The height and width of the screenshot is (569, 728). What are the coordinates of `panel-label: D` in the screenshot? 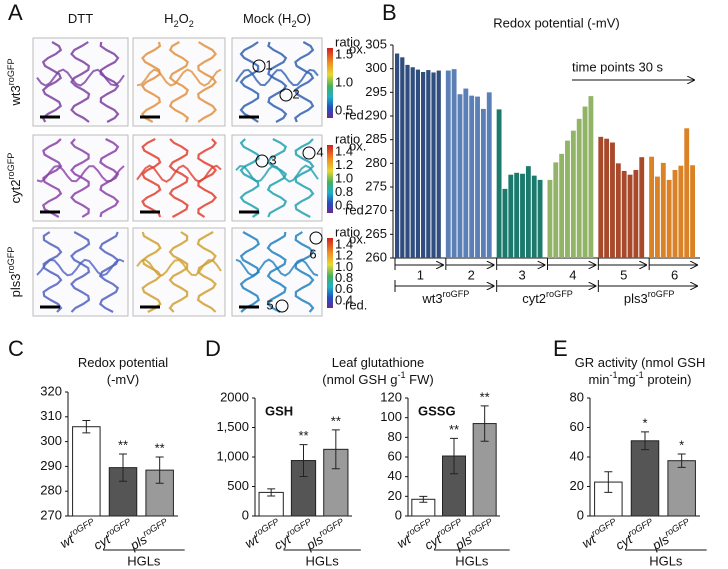 It's located at (213, 348).